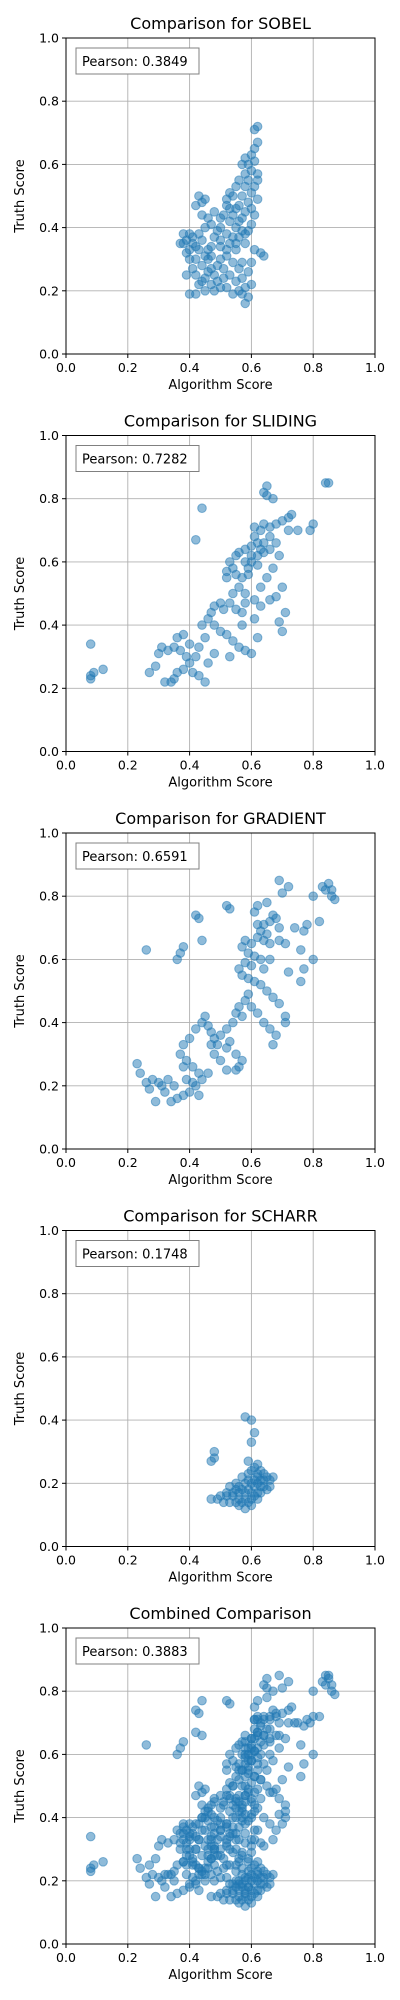 The image size is (400, 2000). What do you see at coordinates (190, 765) in the screenshot?
I see `x-tick-label: 0.4` at bounding box center [190, 765].